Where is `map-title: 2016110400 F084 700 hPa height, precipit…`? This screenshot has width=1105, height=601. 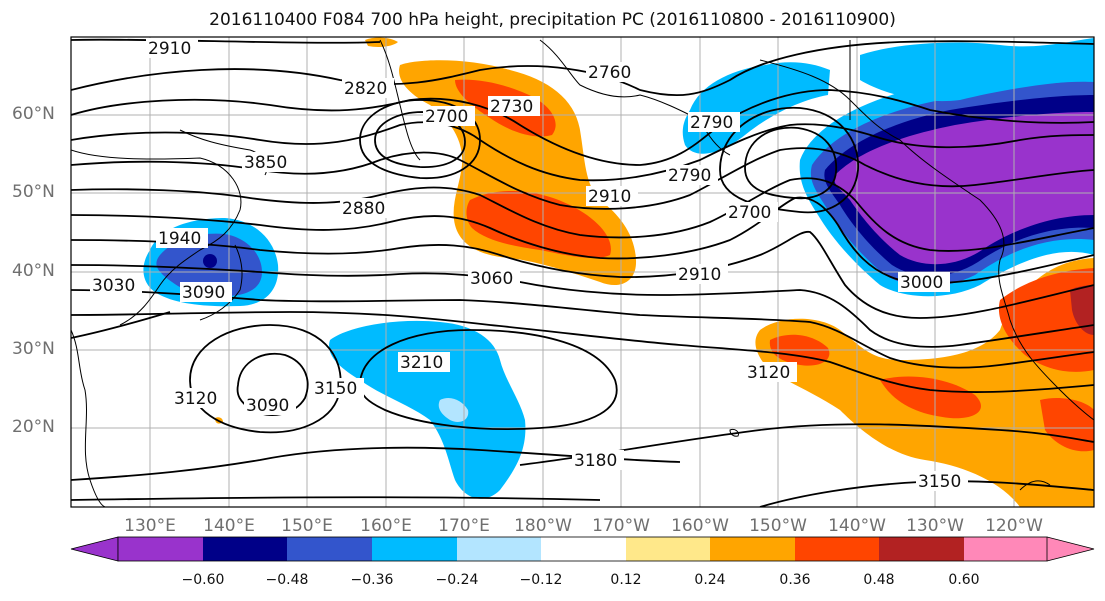
map-title: 2016110400 F084 700 hPa height, precipit… is located at coordinates (552, 20).